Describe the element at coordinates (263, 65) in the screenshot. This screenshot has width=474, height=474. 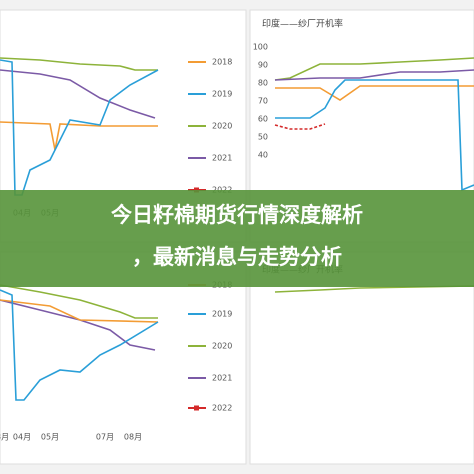
I see `y-label: 90` at that location.